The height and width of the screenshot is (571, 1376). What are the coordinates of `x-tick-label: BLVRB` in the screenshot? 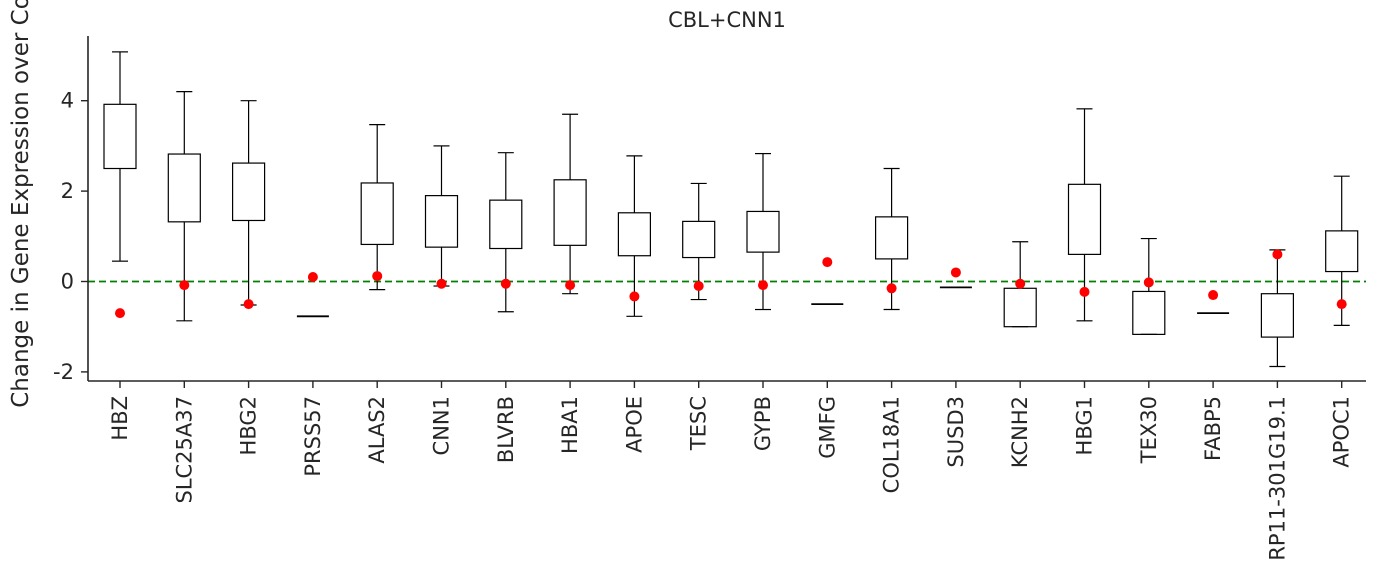 It's located at (506, 429).